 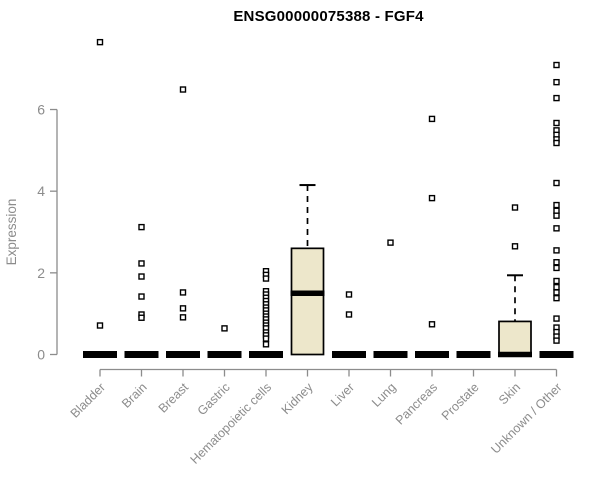 What do you see at coordinates (11, 232) in the screenshot?
I see `y-axis-label: Expression` at bounding box center [11, 232].